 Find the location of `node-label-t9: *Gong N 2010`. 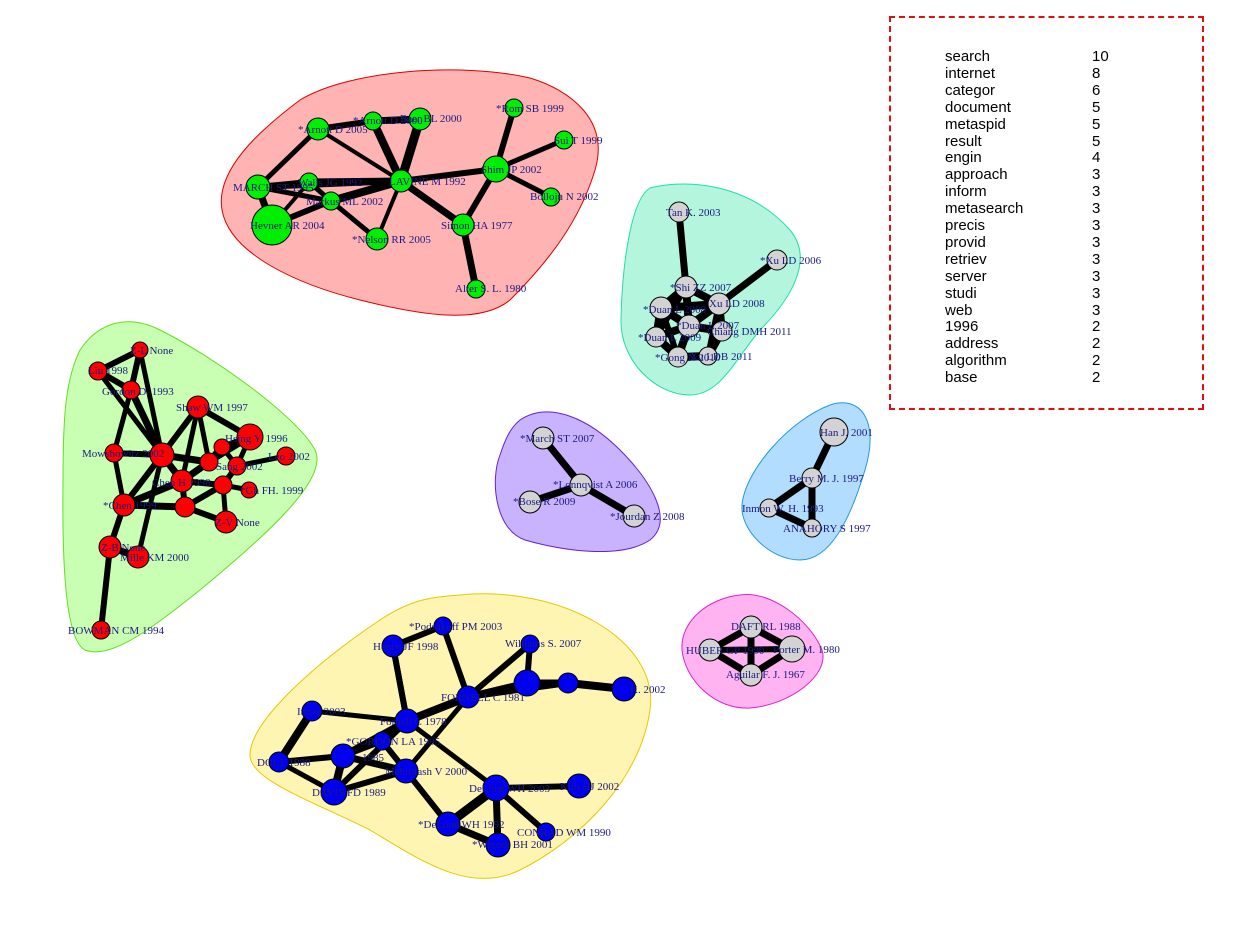

node-label-t9: *Gong N 2010 is located at coordinates (688, 358).